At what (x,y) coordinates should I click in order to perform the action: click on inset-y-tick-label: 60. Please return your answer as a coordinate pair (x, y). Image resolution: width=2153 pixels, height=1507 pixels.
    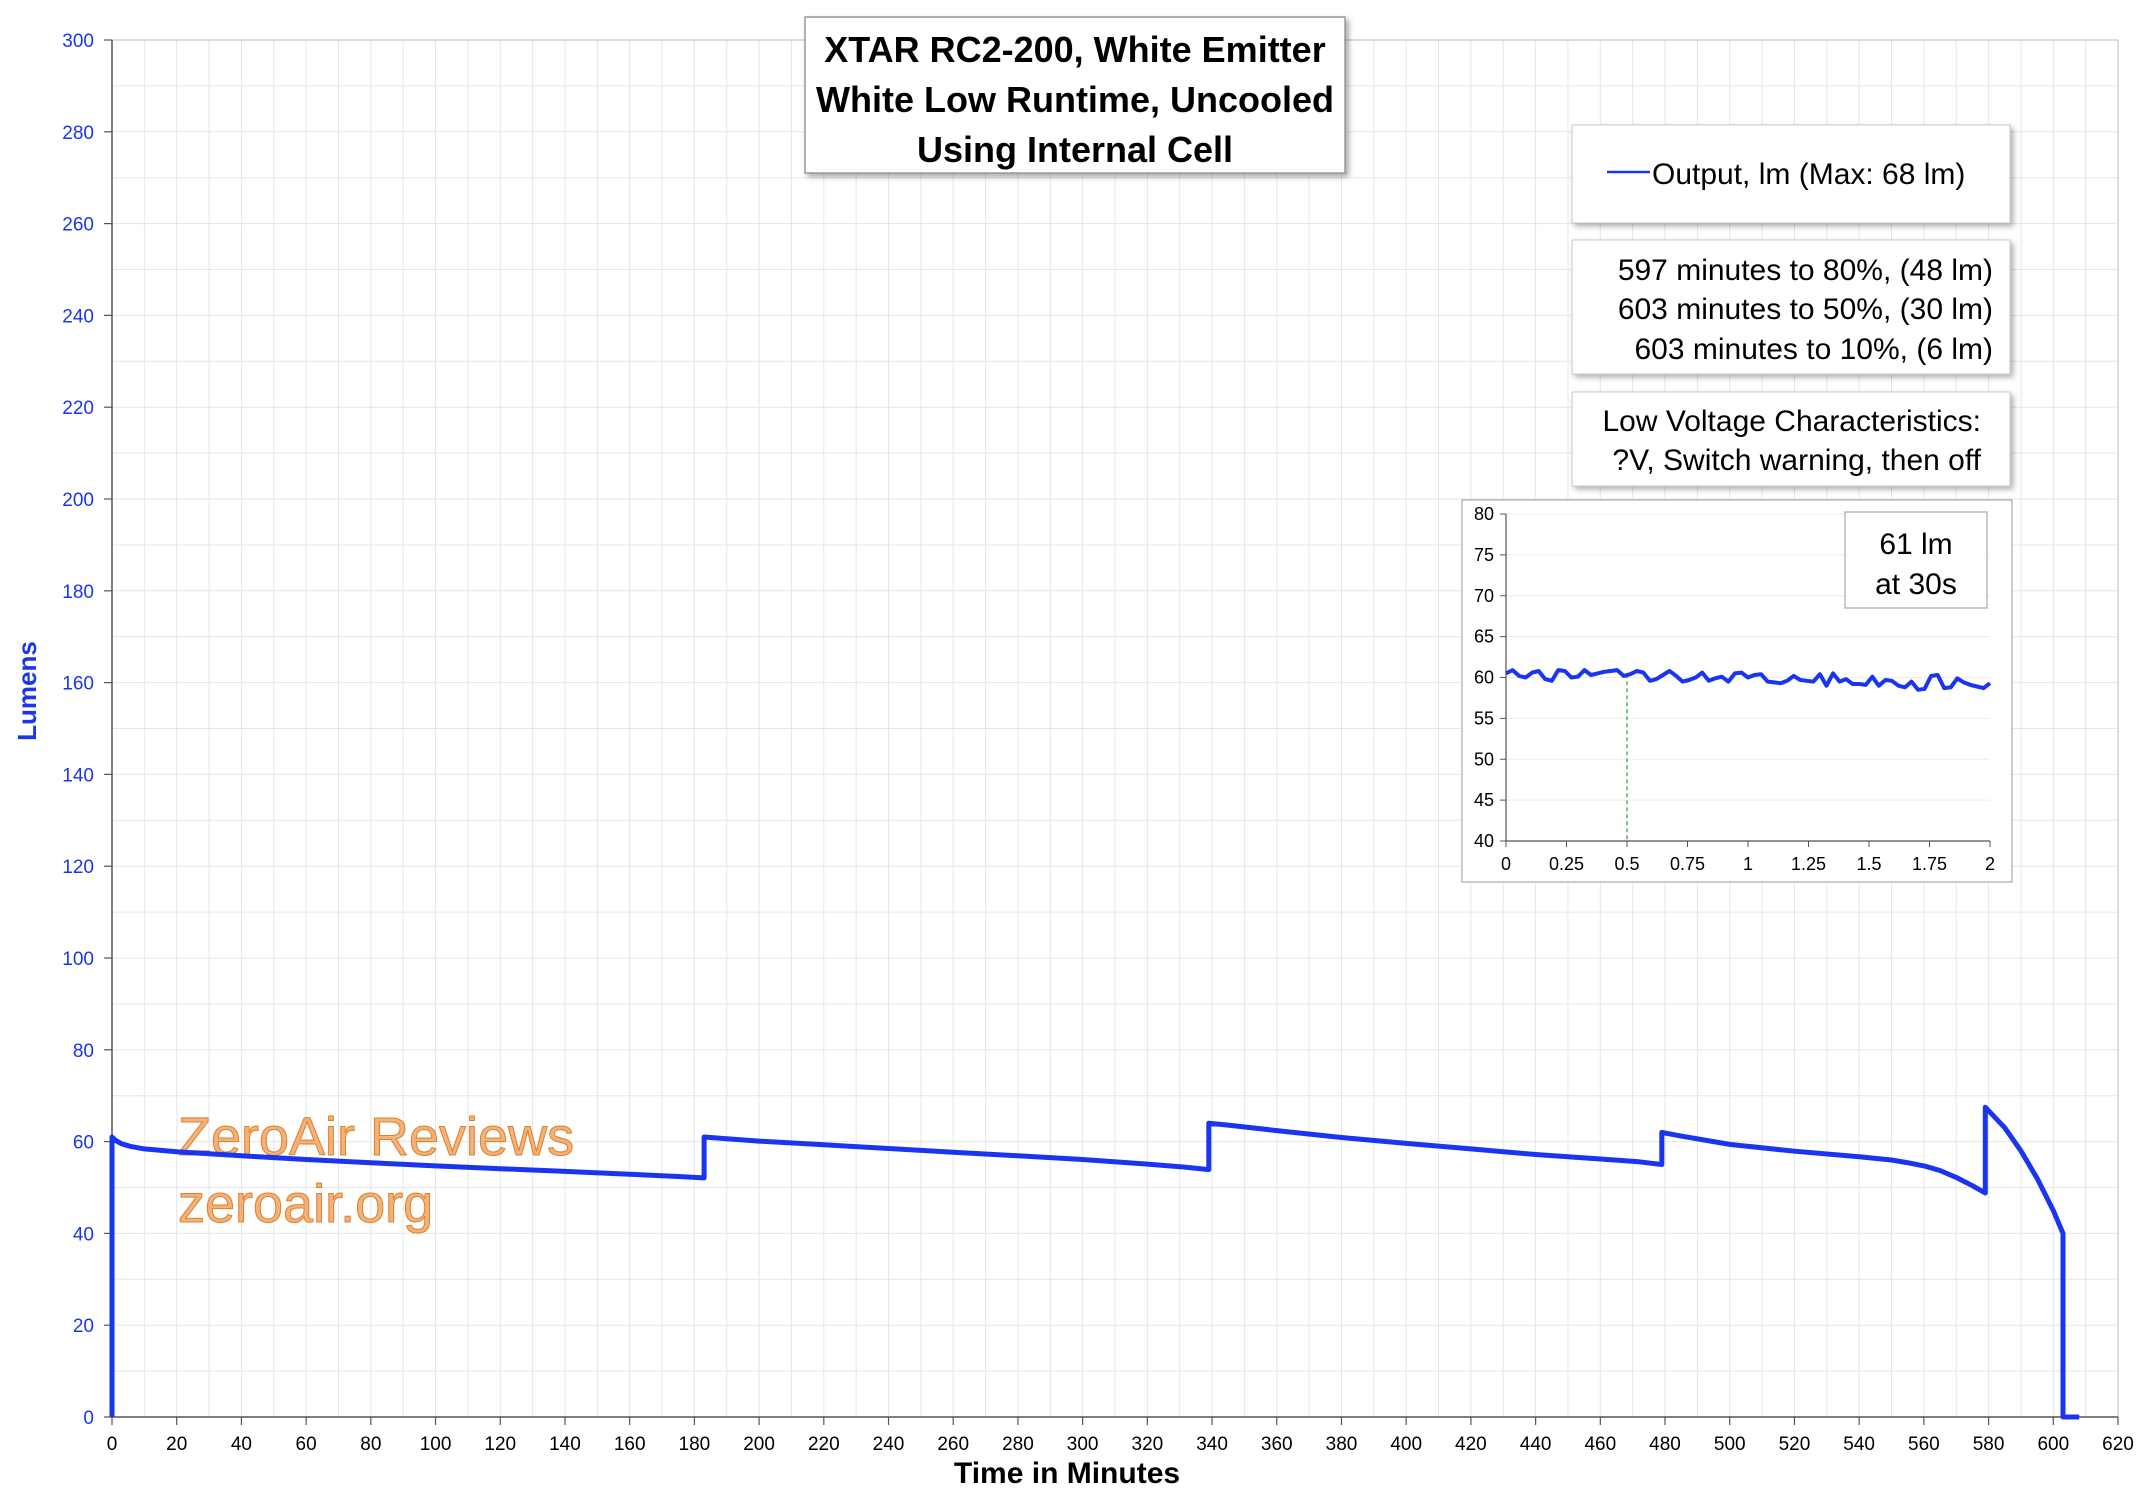
    Looking at the image, I should click on (1484, 678).